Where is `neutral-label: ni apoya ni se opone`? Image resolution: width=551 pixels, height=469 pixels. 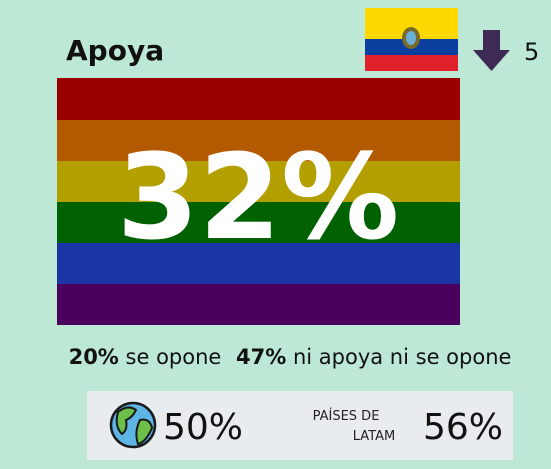
neutral-label: ni apoya ni se opone is located at coordinates (402, 357).